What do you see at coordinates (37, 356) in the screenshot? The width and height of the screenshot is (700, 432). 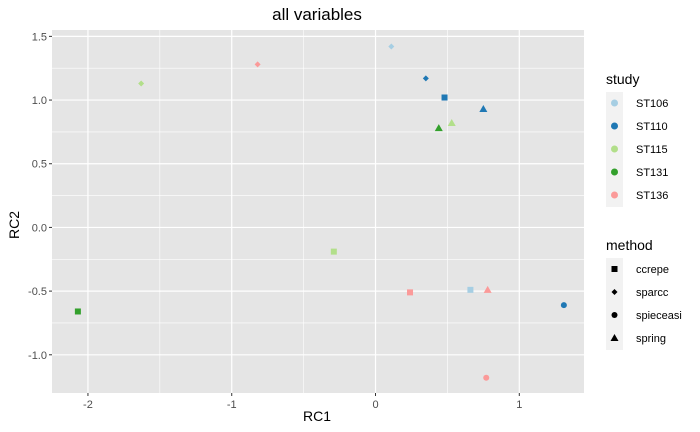 I see `y-tick-label: -1.0` at bounding box center [37, 356].